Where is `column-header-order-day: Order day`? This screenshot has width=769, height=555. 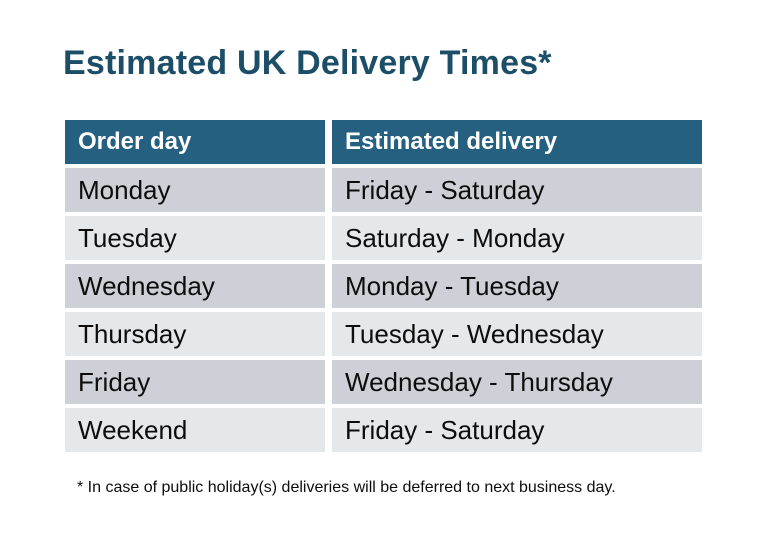
column-header-order-day: Order day is located at coordinates (195, 142).